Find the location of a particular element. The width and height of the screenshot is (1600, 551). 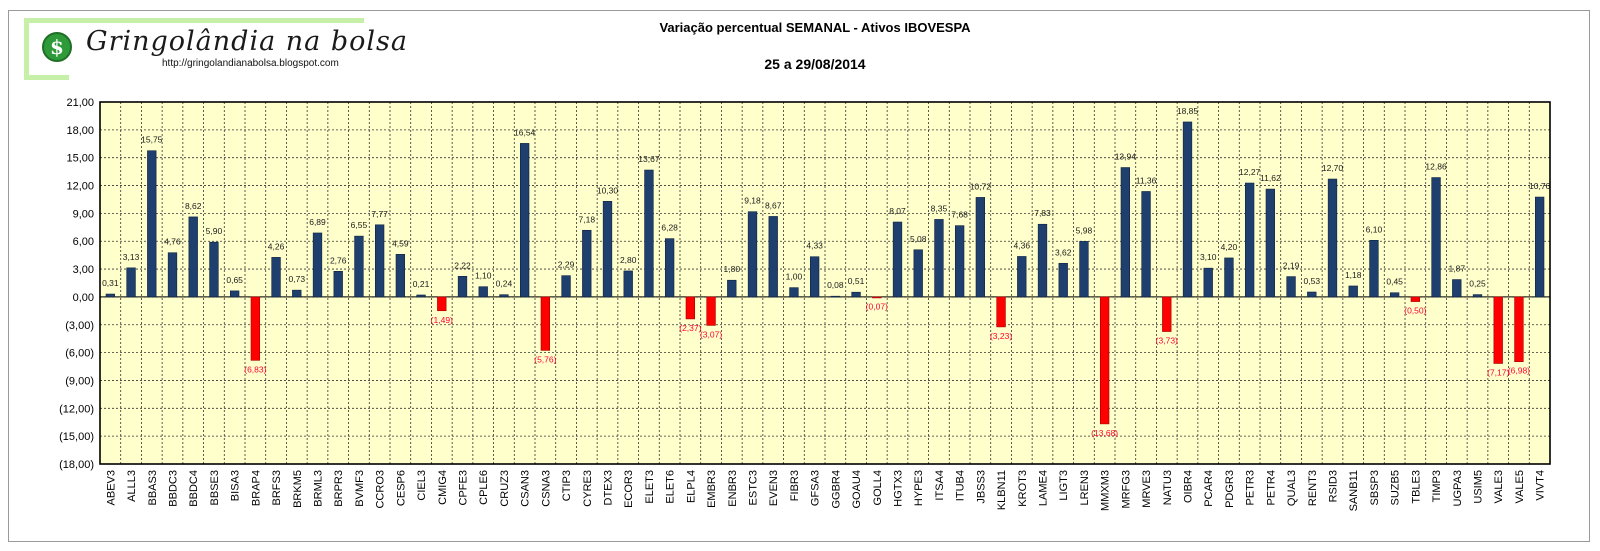

bar-CRUZ3 is located at coordinates (504, 296).